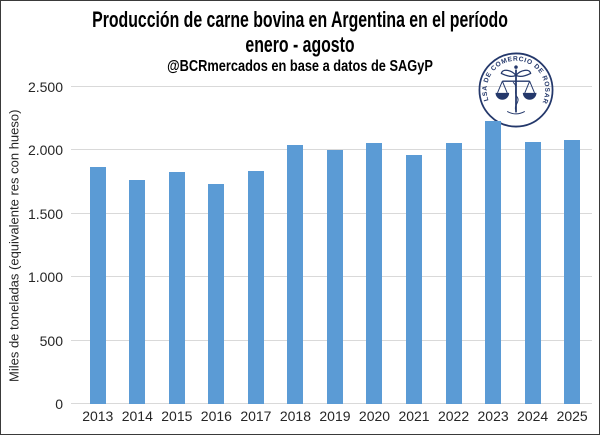 The height and width of the screenshot is (435, 600). I want to click on chart-title-line2: enero - agosto, so click(300, 44).